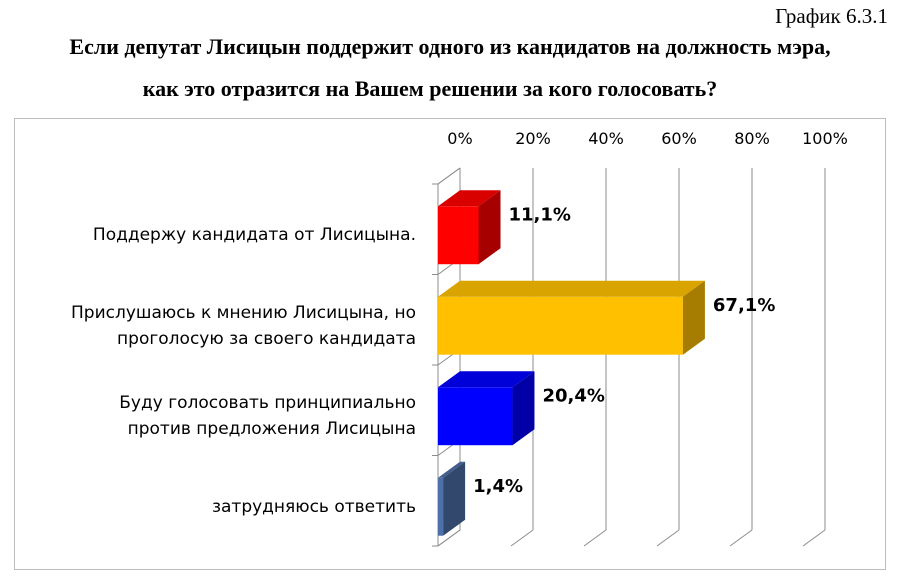 Image resolution: width=900 pixels, height=580 pixels. Describe the element at coordinates (825, 138) in the screenshot. I see `x-tick-label: 100%` at that location.